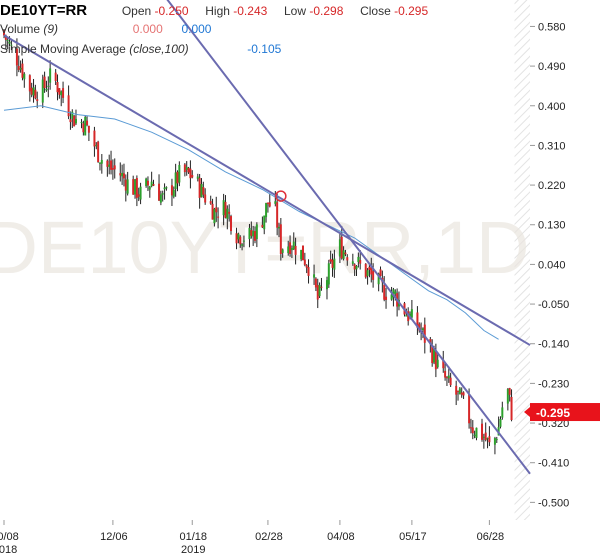 The height and width of the screenshot is (558, 600). Describe the element at coordinates (552, 186) in the screenshot. I see `y-tick-label: 0.220` at that location.